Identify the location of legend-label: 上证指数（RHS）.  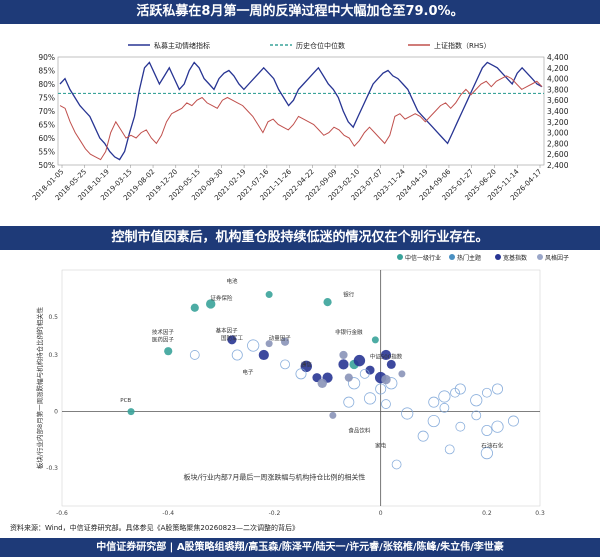
(462, 45).